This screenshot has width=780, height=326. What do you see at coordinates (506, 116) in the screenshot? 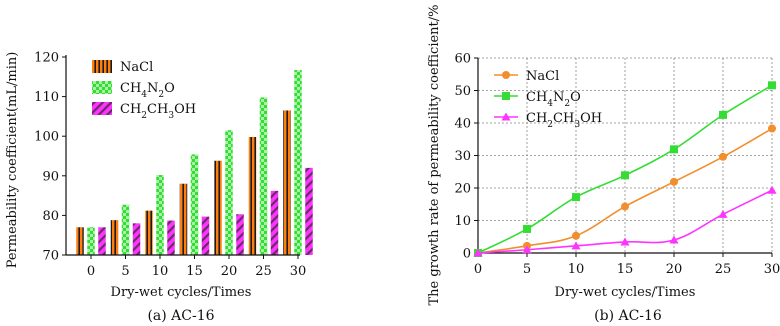
I see `legend-marker-ch2ch3oh` at bounding box center [506, 116].